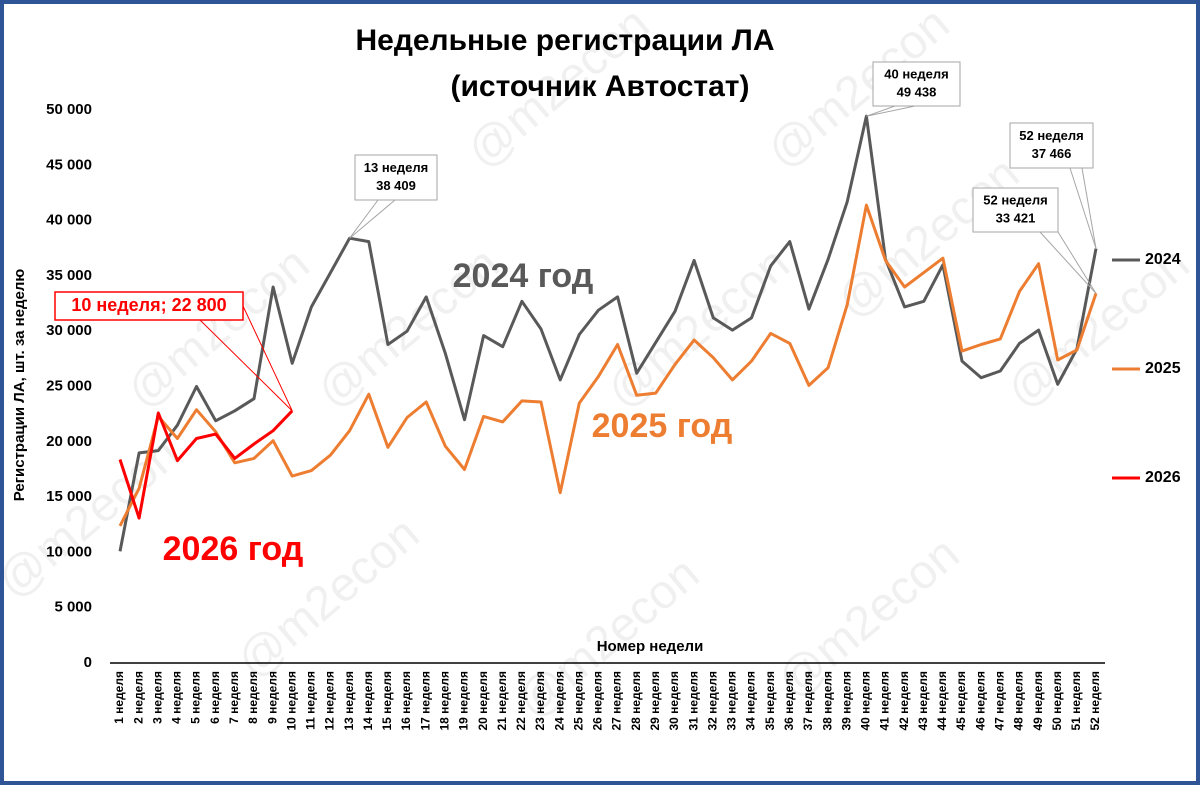  What do you see at coordinates (636, 701) in the screenshot?
I see `x-tick-label: 28 неделя` at bounding box center [636, 701].